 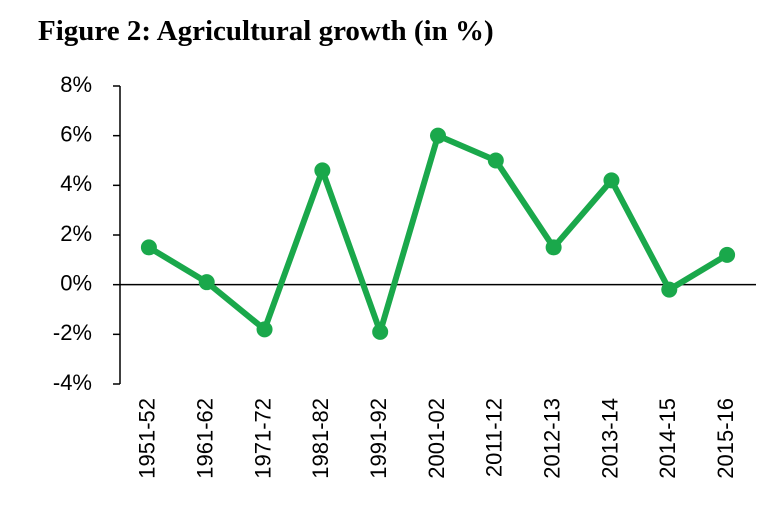 I want to click on x-tick-label: 2012-13, so click(x=551, y=438).